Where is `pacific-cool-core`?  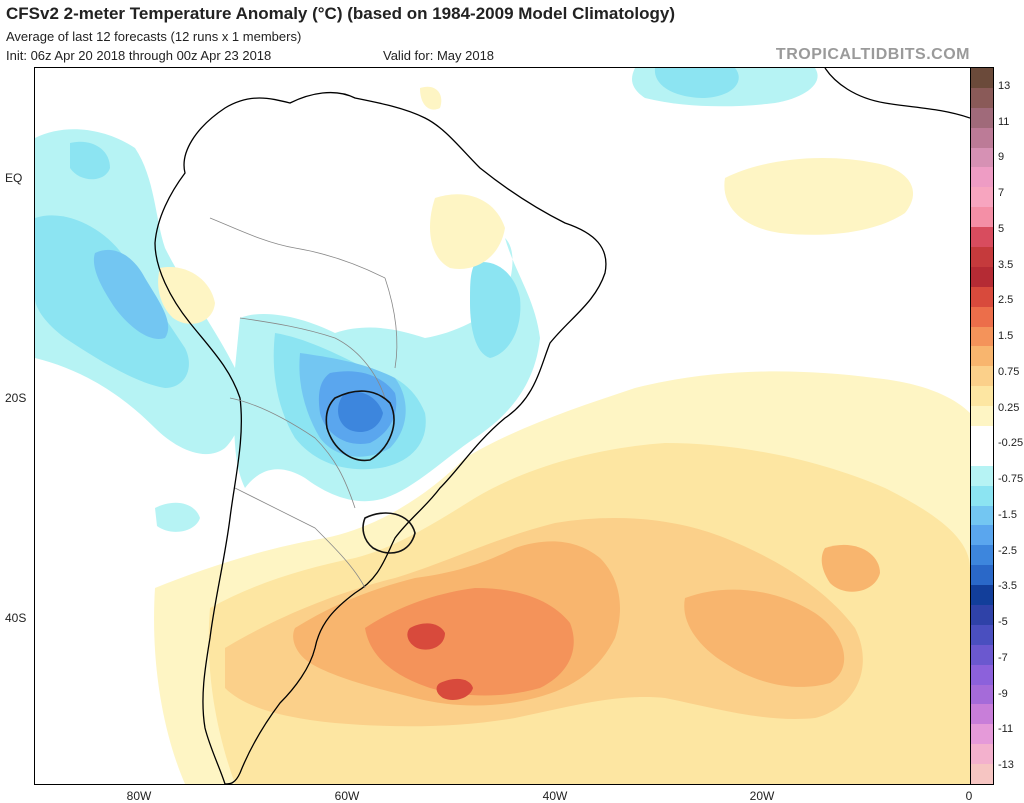
pacific-cool-core is located at coordinates (131, 294).